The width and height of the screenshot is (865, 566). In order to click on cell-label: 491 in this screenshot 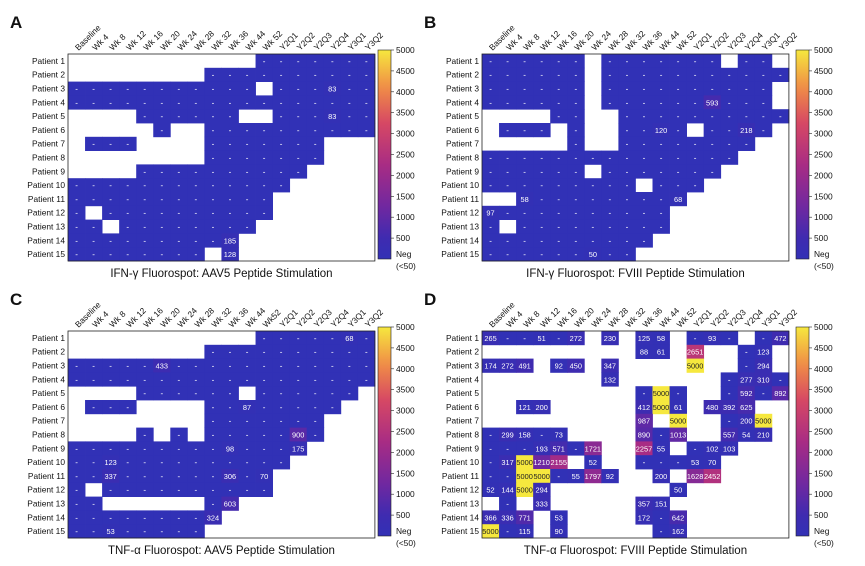, I will do `click(524, 366)`.